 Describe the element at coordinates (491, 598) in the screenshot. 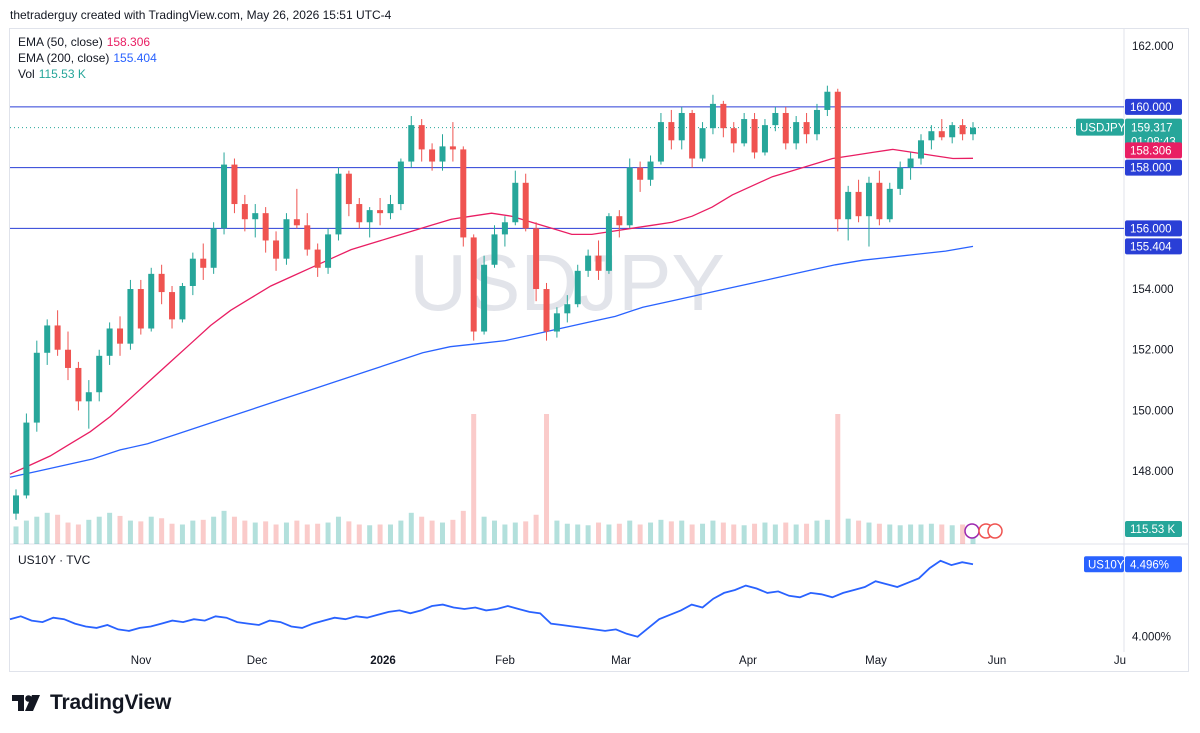

I see `us10y-line` at that location.